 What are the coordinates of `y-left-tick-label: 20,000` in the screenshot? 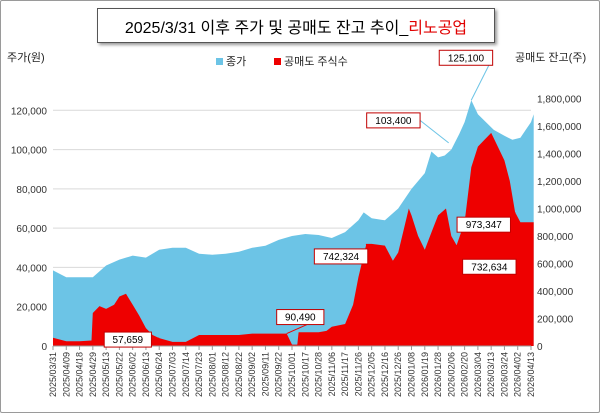 It's located at (31, 308).